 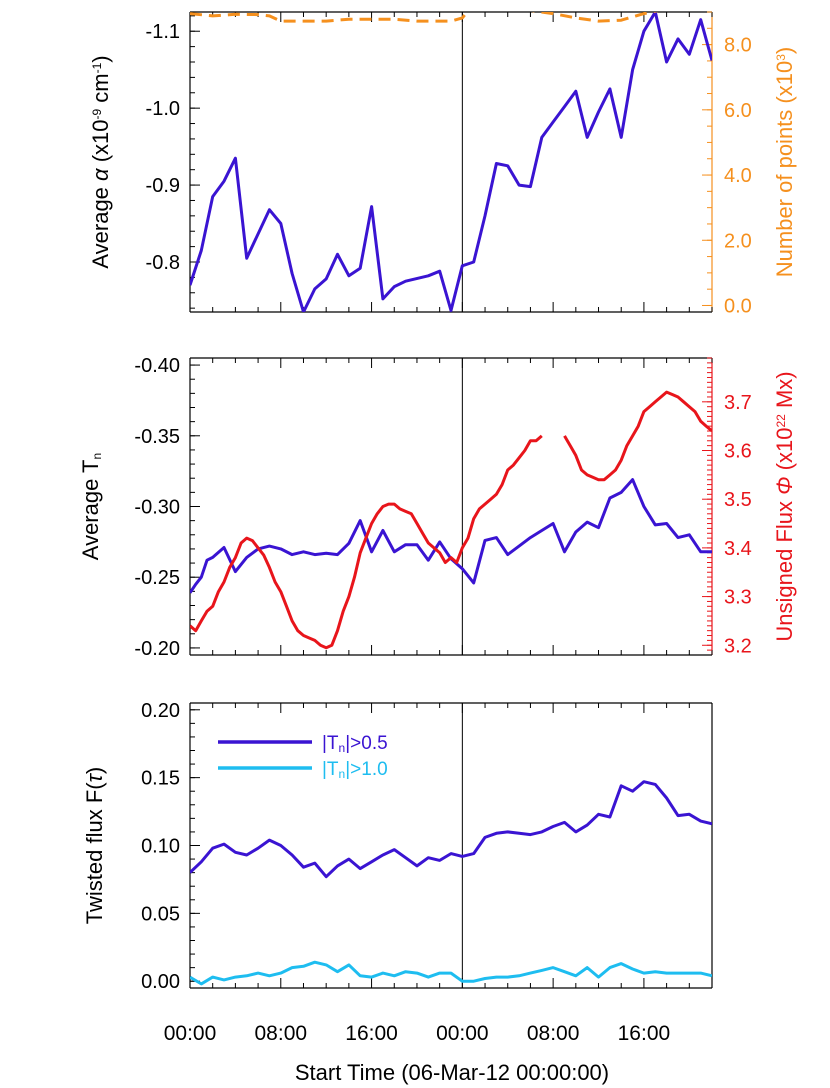 I want to click on y2-tick-label: 3.3, so click(x=738, y=598).